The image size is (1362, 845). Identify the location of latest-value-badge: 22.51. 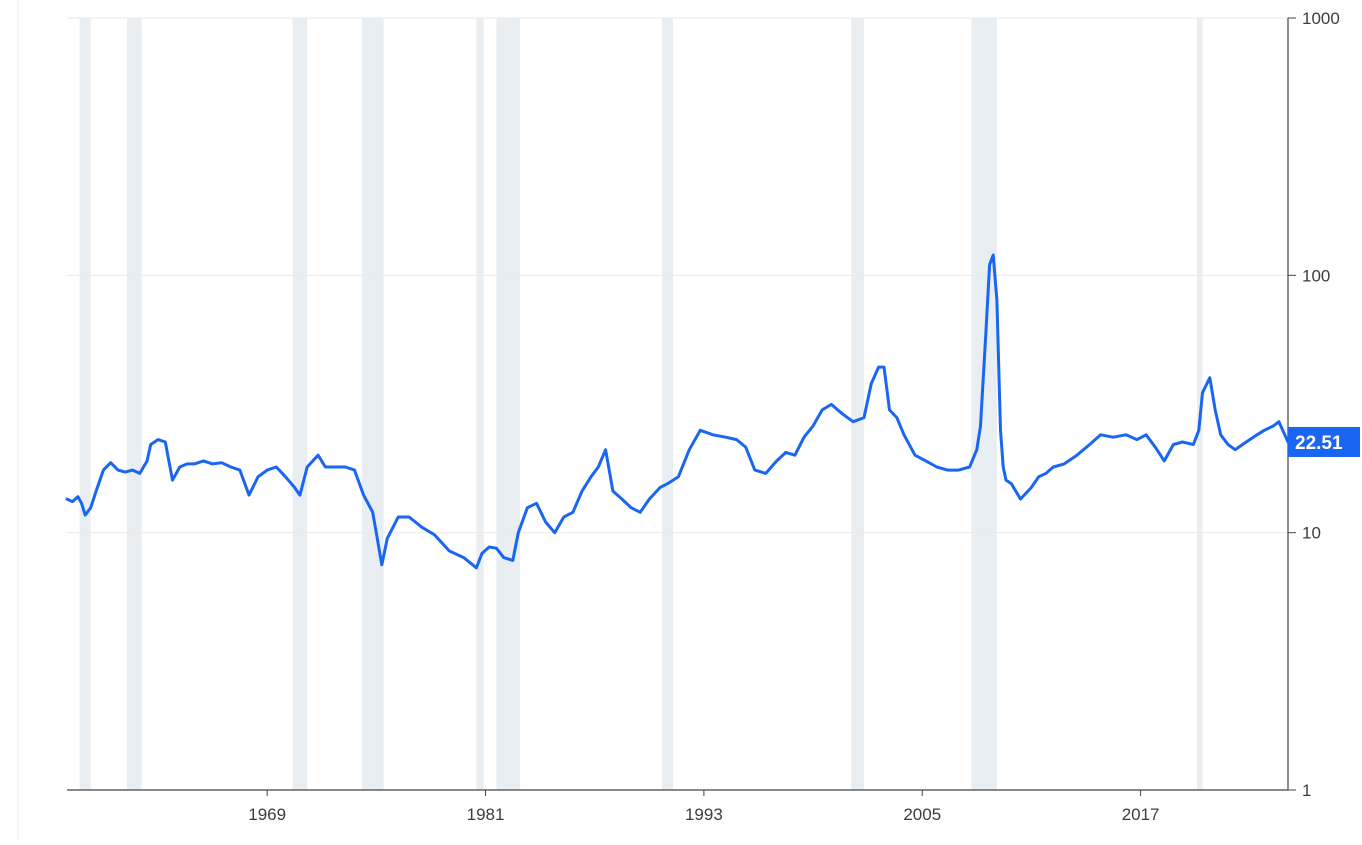
(1324, 441).